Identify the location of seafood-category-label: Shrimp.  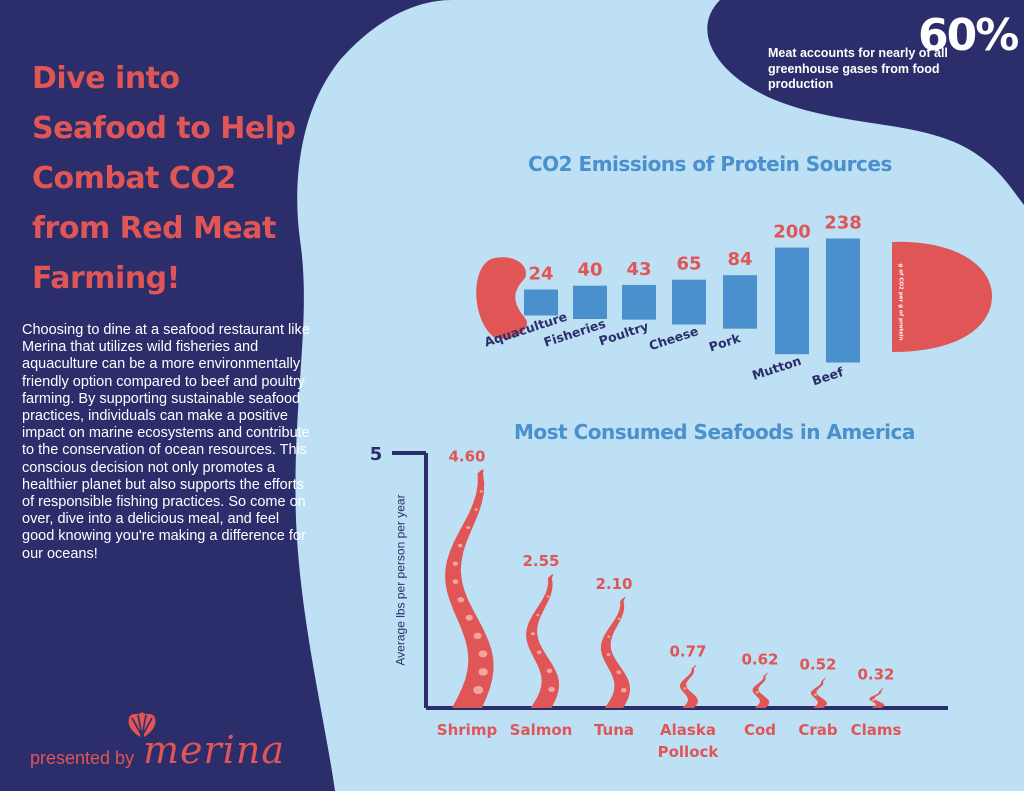
(467, 730).